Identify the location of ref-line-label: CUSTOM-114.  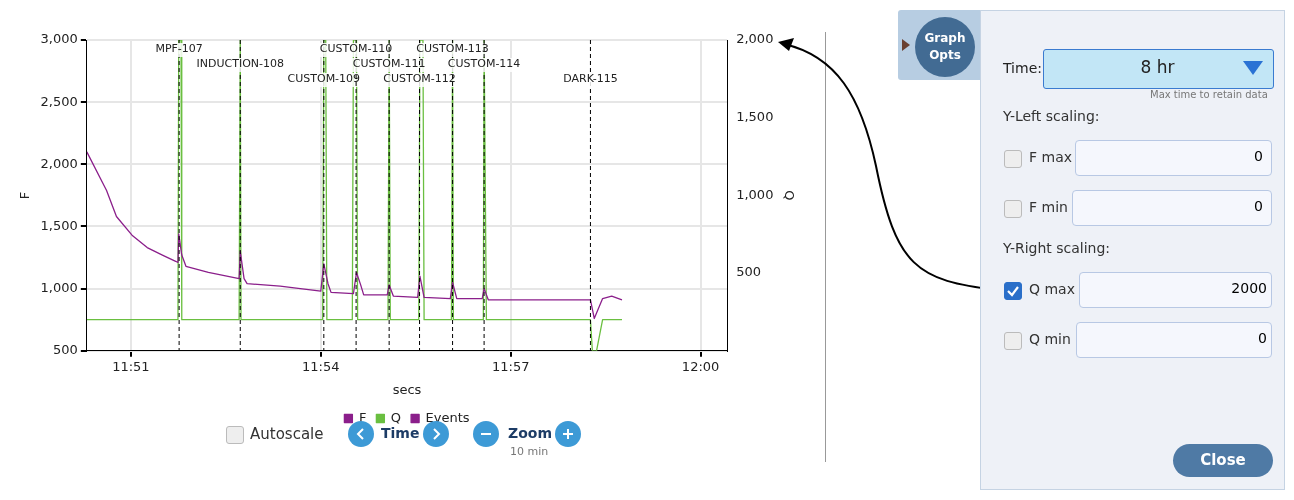
(484, 64).